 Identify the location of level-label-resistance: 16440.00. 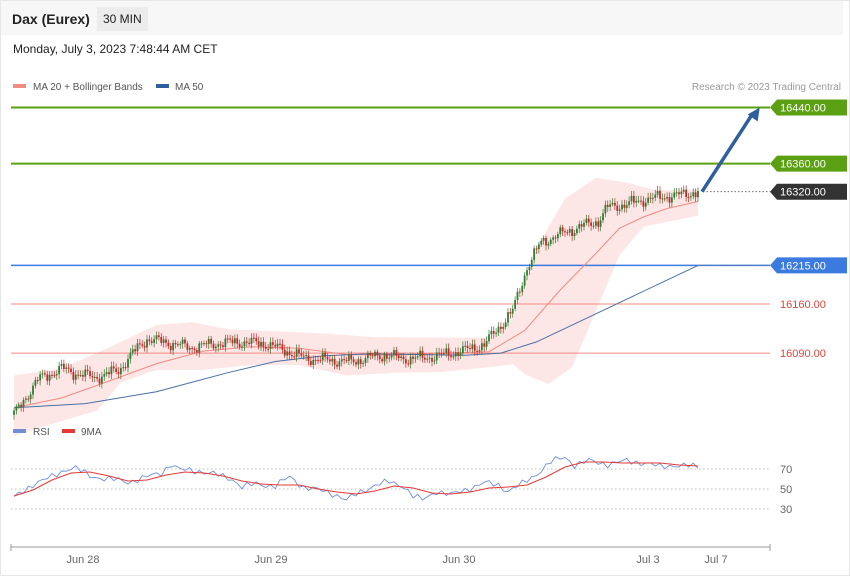
(803, 109).